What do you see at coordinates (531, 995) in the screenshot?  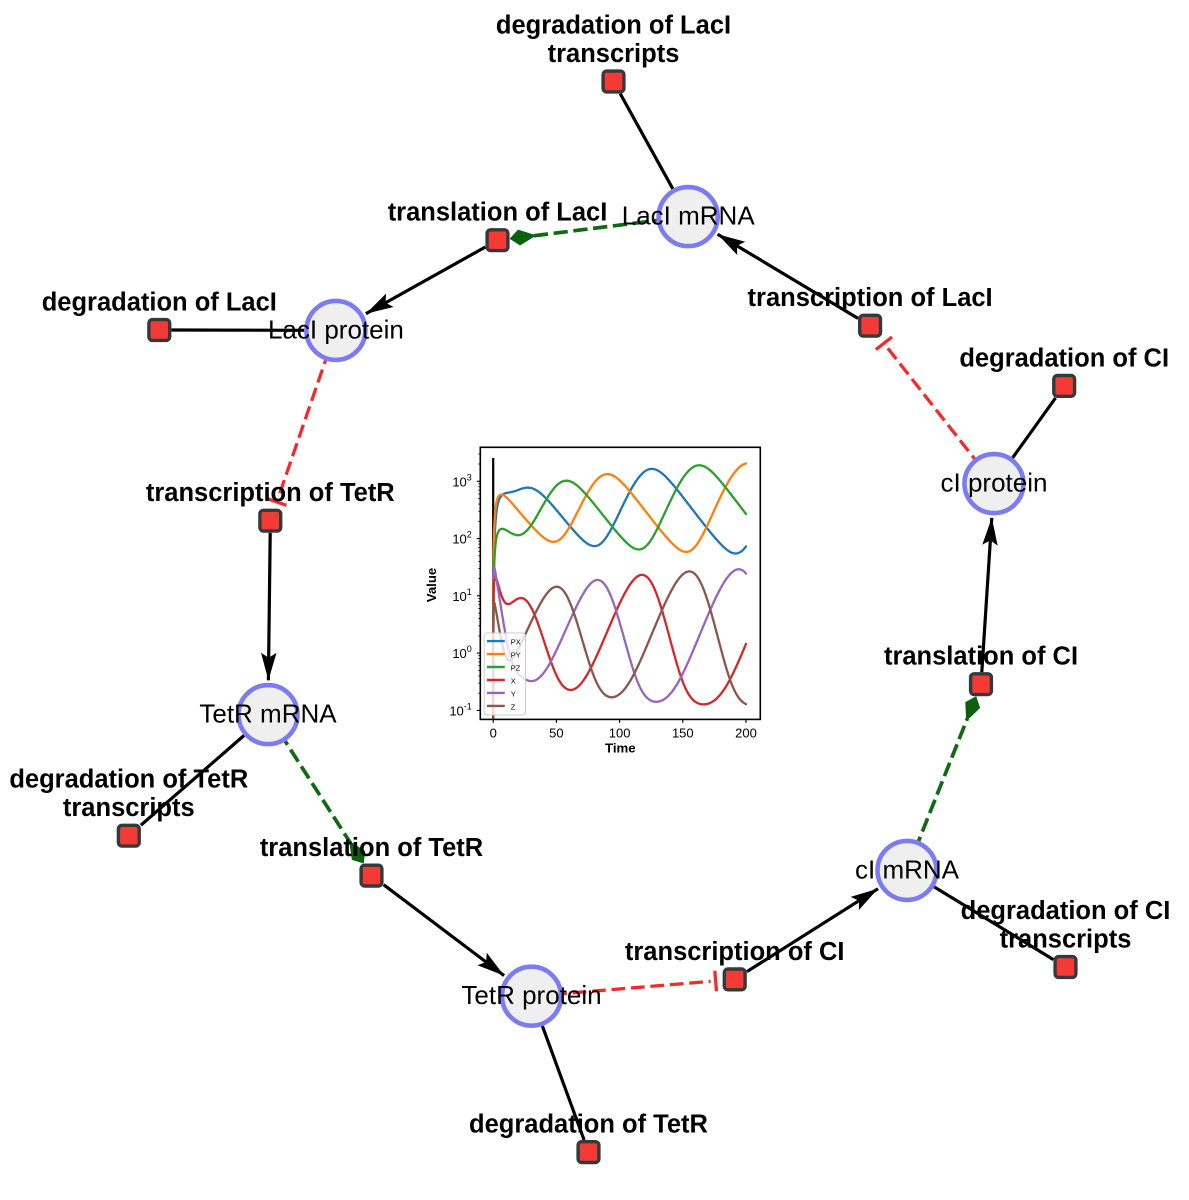 I see `svg-text: TetR protein` at bounding box center [531, 995].